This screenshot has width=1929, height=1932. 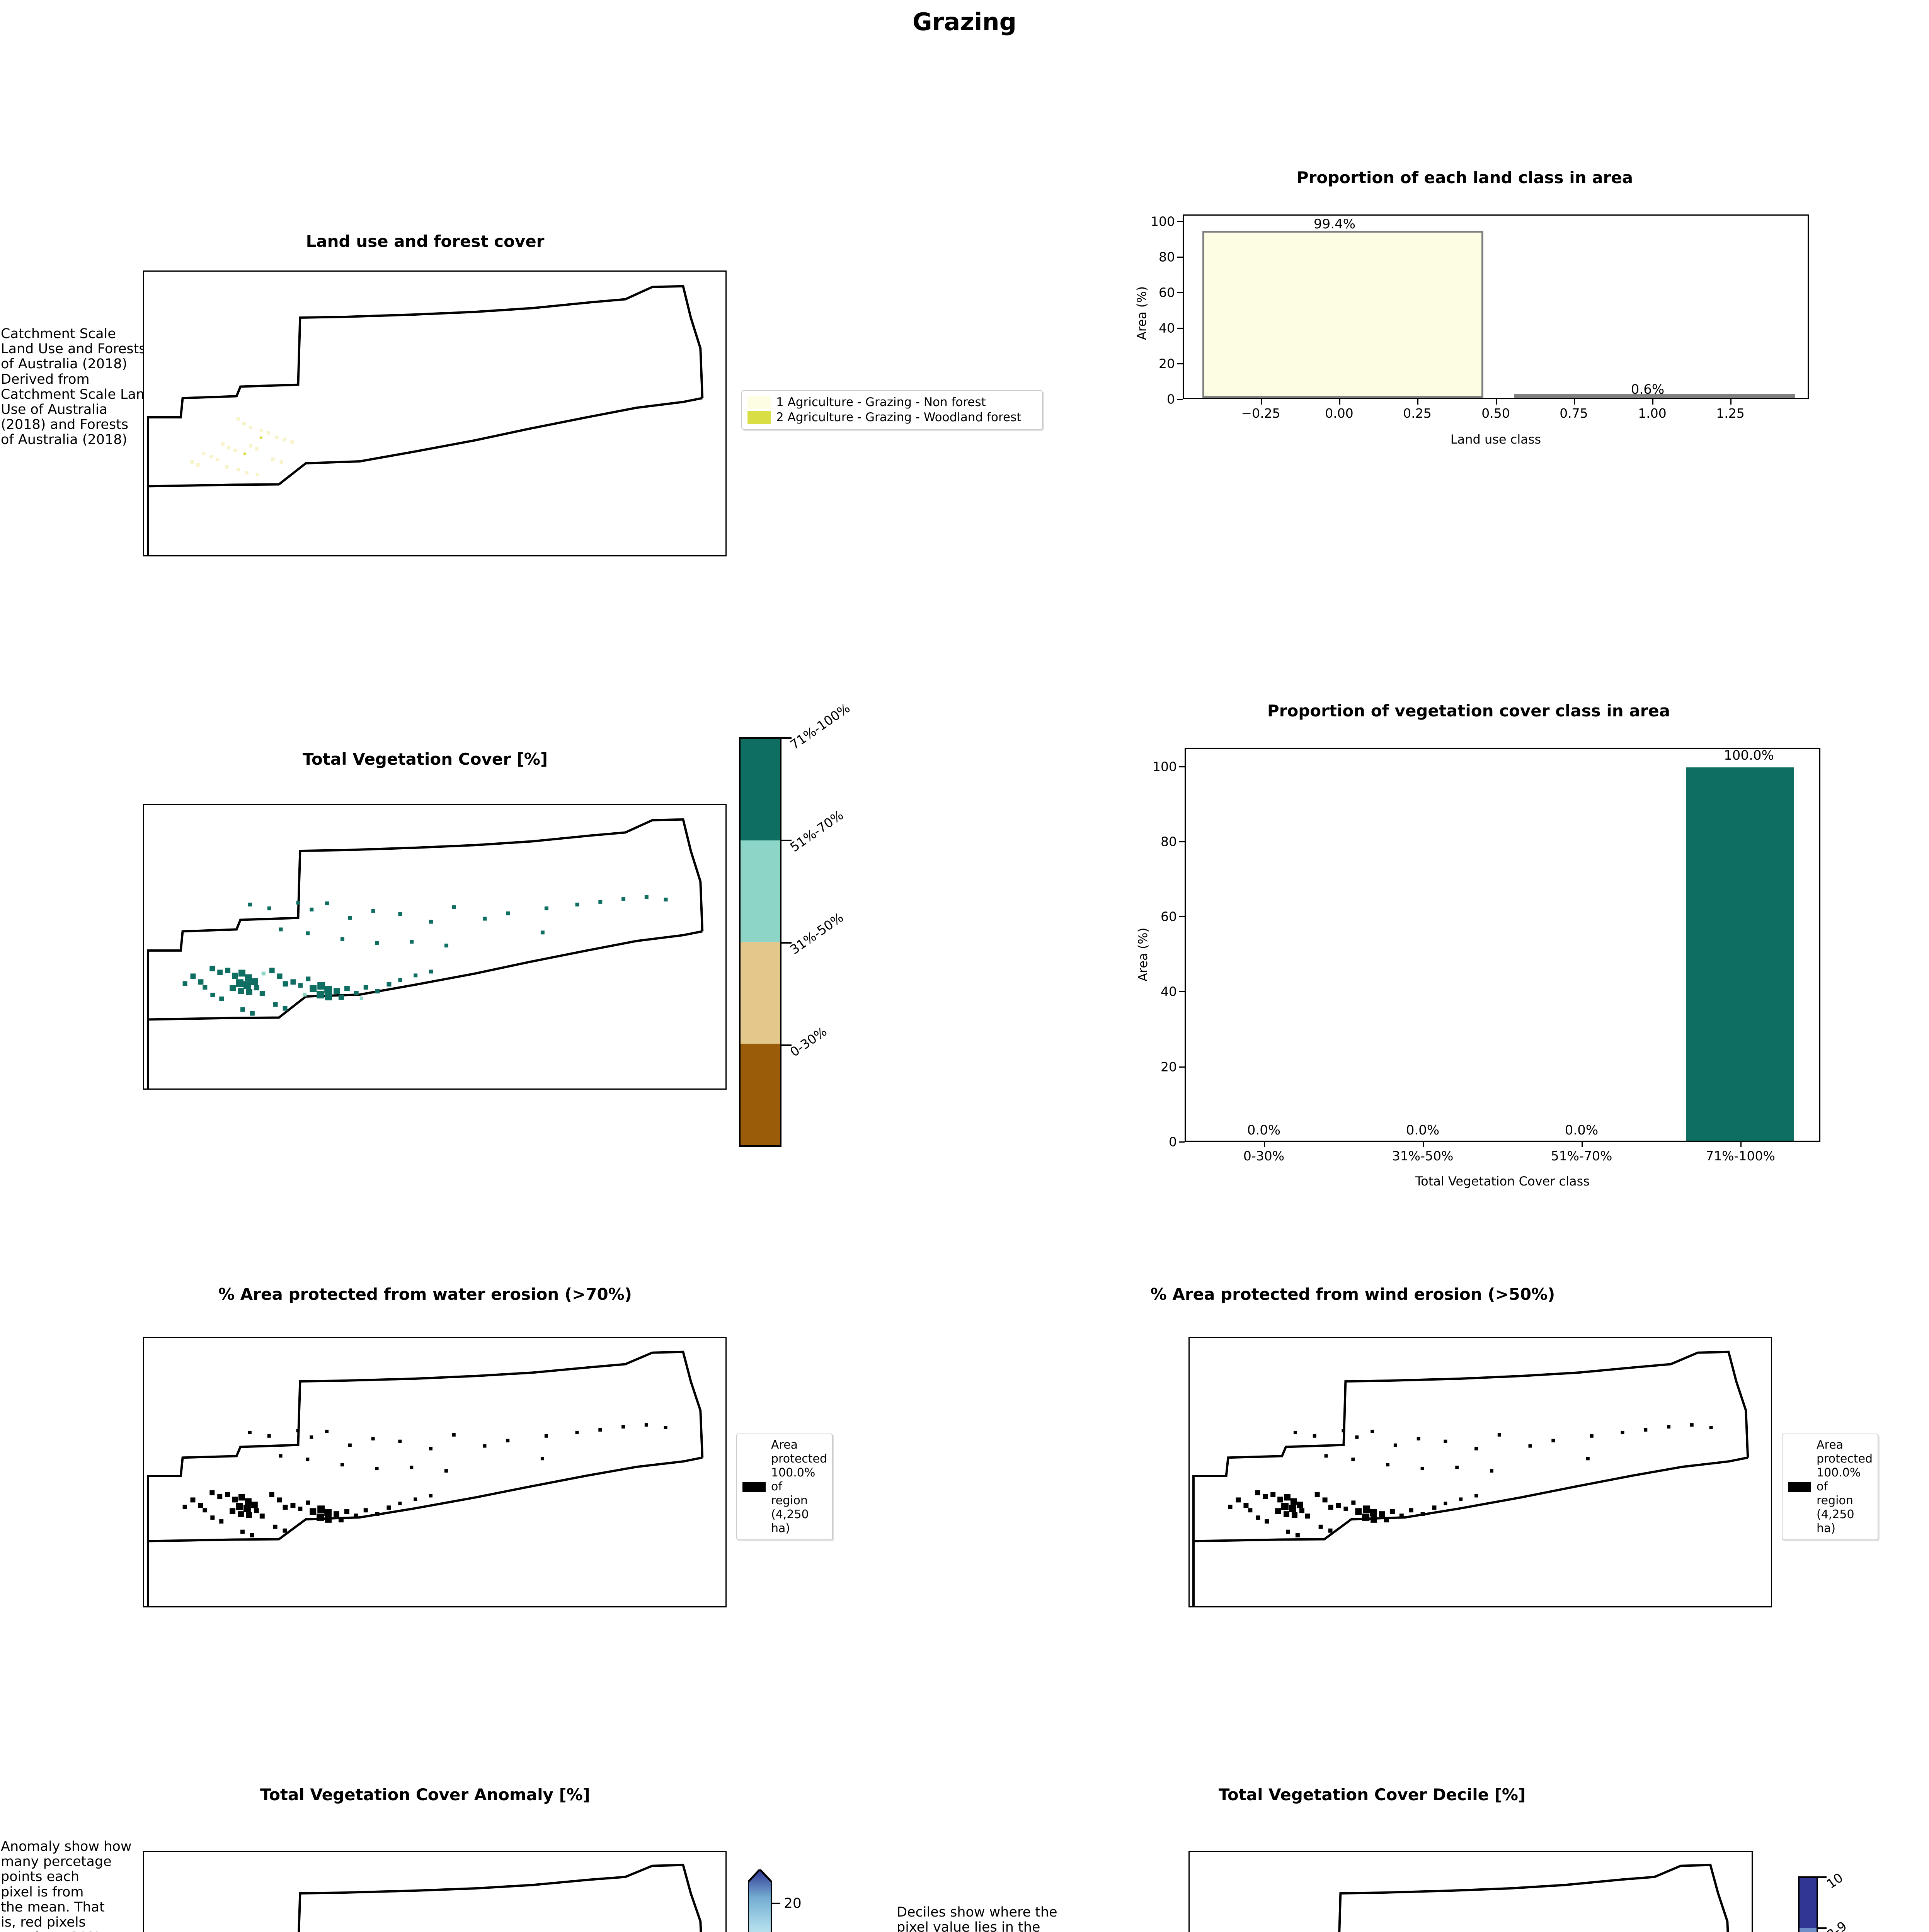 I want to click on water-erosion-map-svg, so click(x=425, y=1478).